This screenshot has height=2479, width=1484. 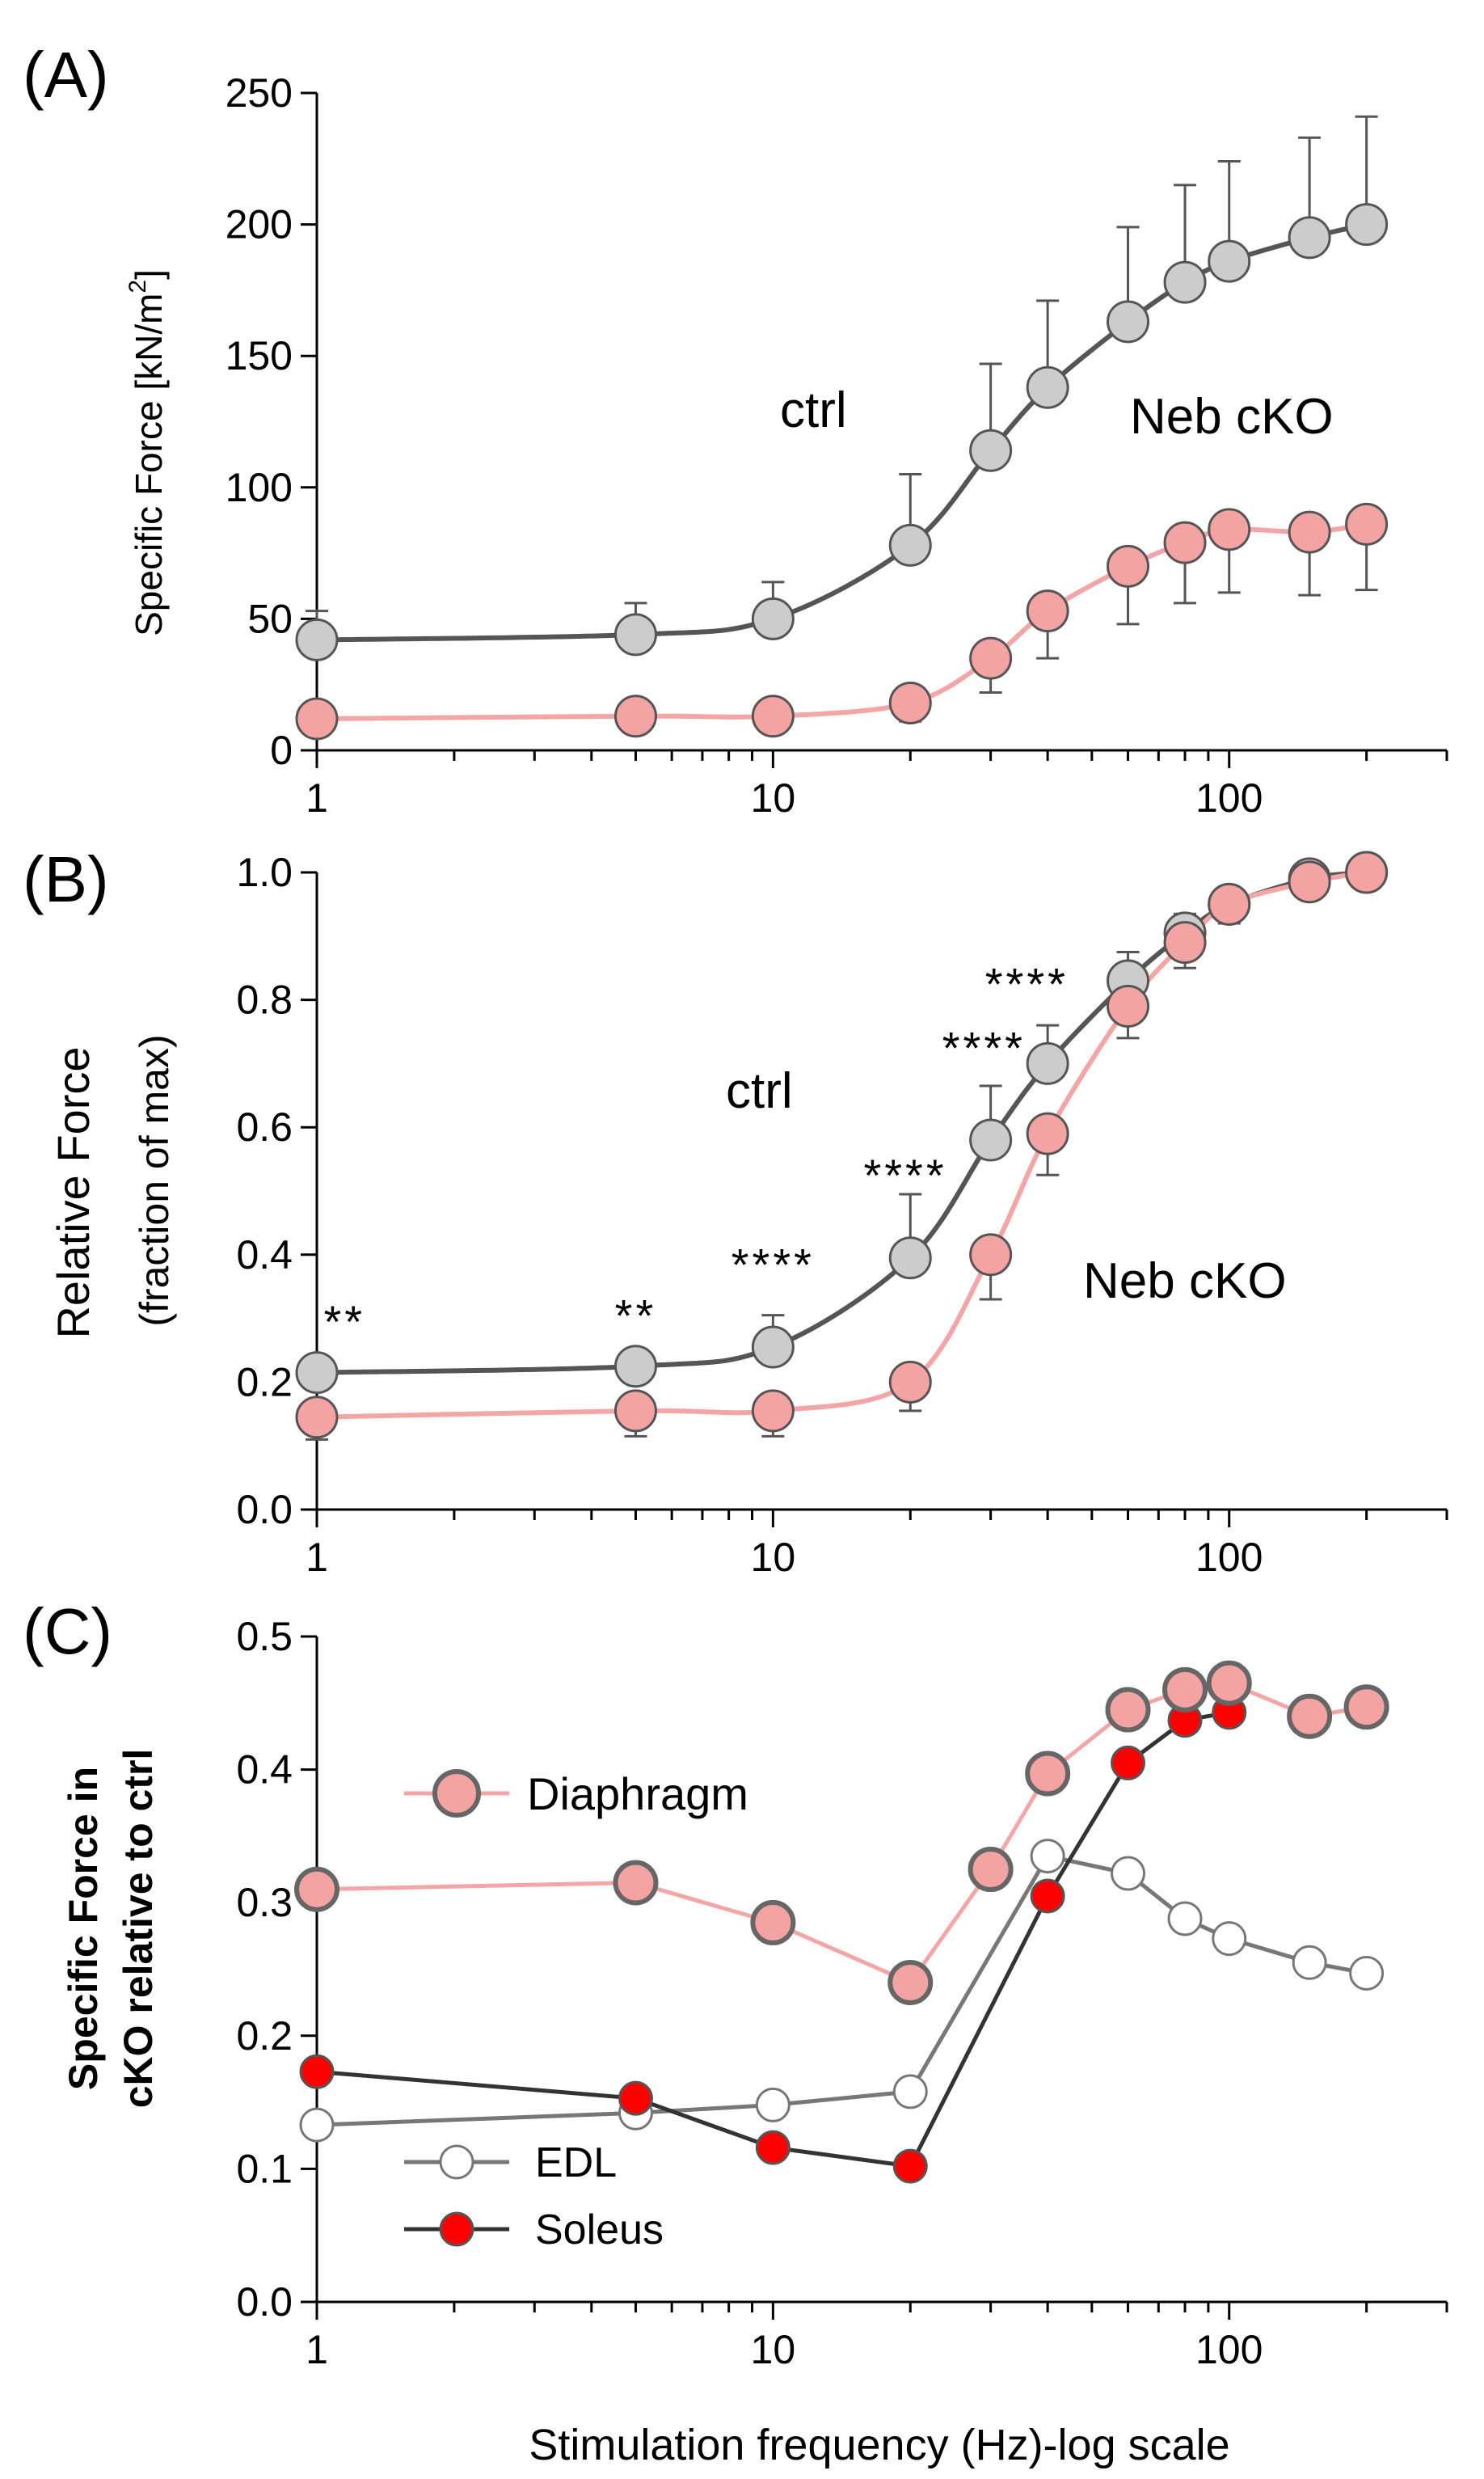 I want to click on panel-b-y-axis-label-line2: (fraction of max), so click(x=154, y=1180).